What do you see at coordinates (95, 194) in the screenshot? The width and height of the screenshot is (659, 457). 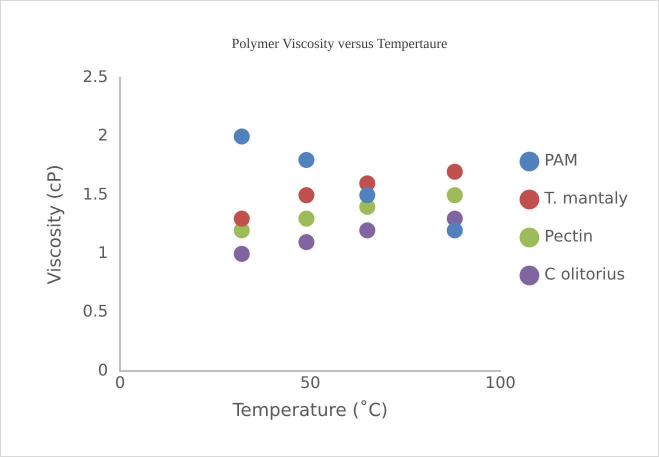 I see `y-tick-label: 1.5` at bounding box center [95, 194].